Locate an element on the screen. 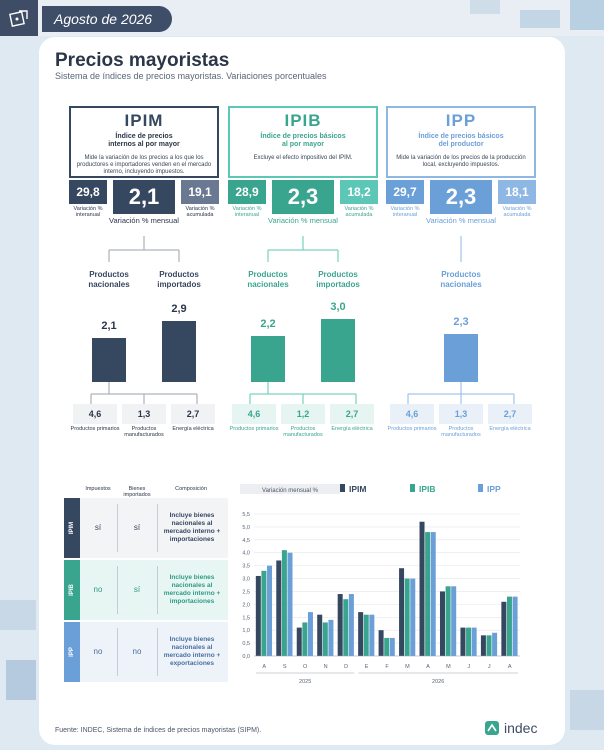 This screenshot has width=604, height=750. mensual-value: 2,3 is located at coordinates (303, 197).